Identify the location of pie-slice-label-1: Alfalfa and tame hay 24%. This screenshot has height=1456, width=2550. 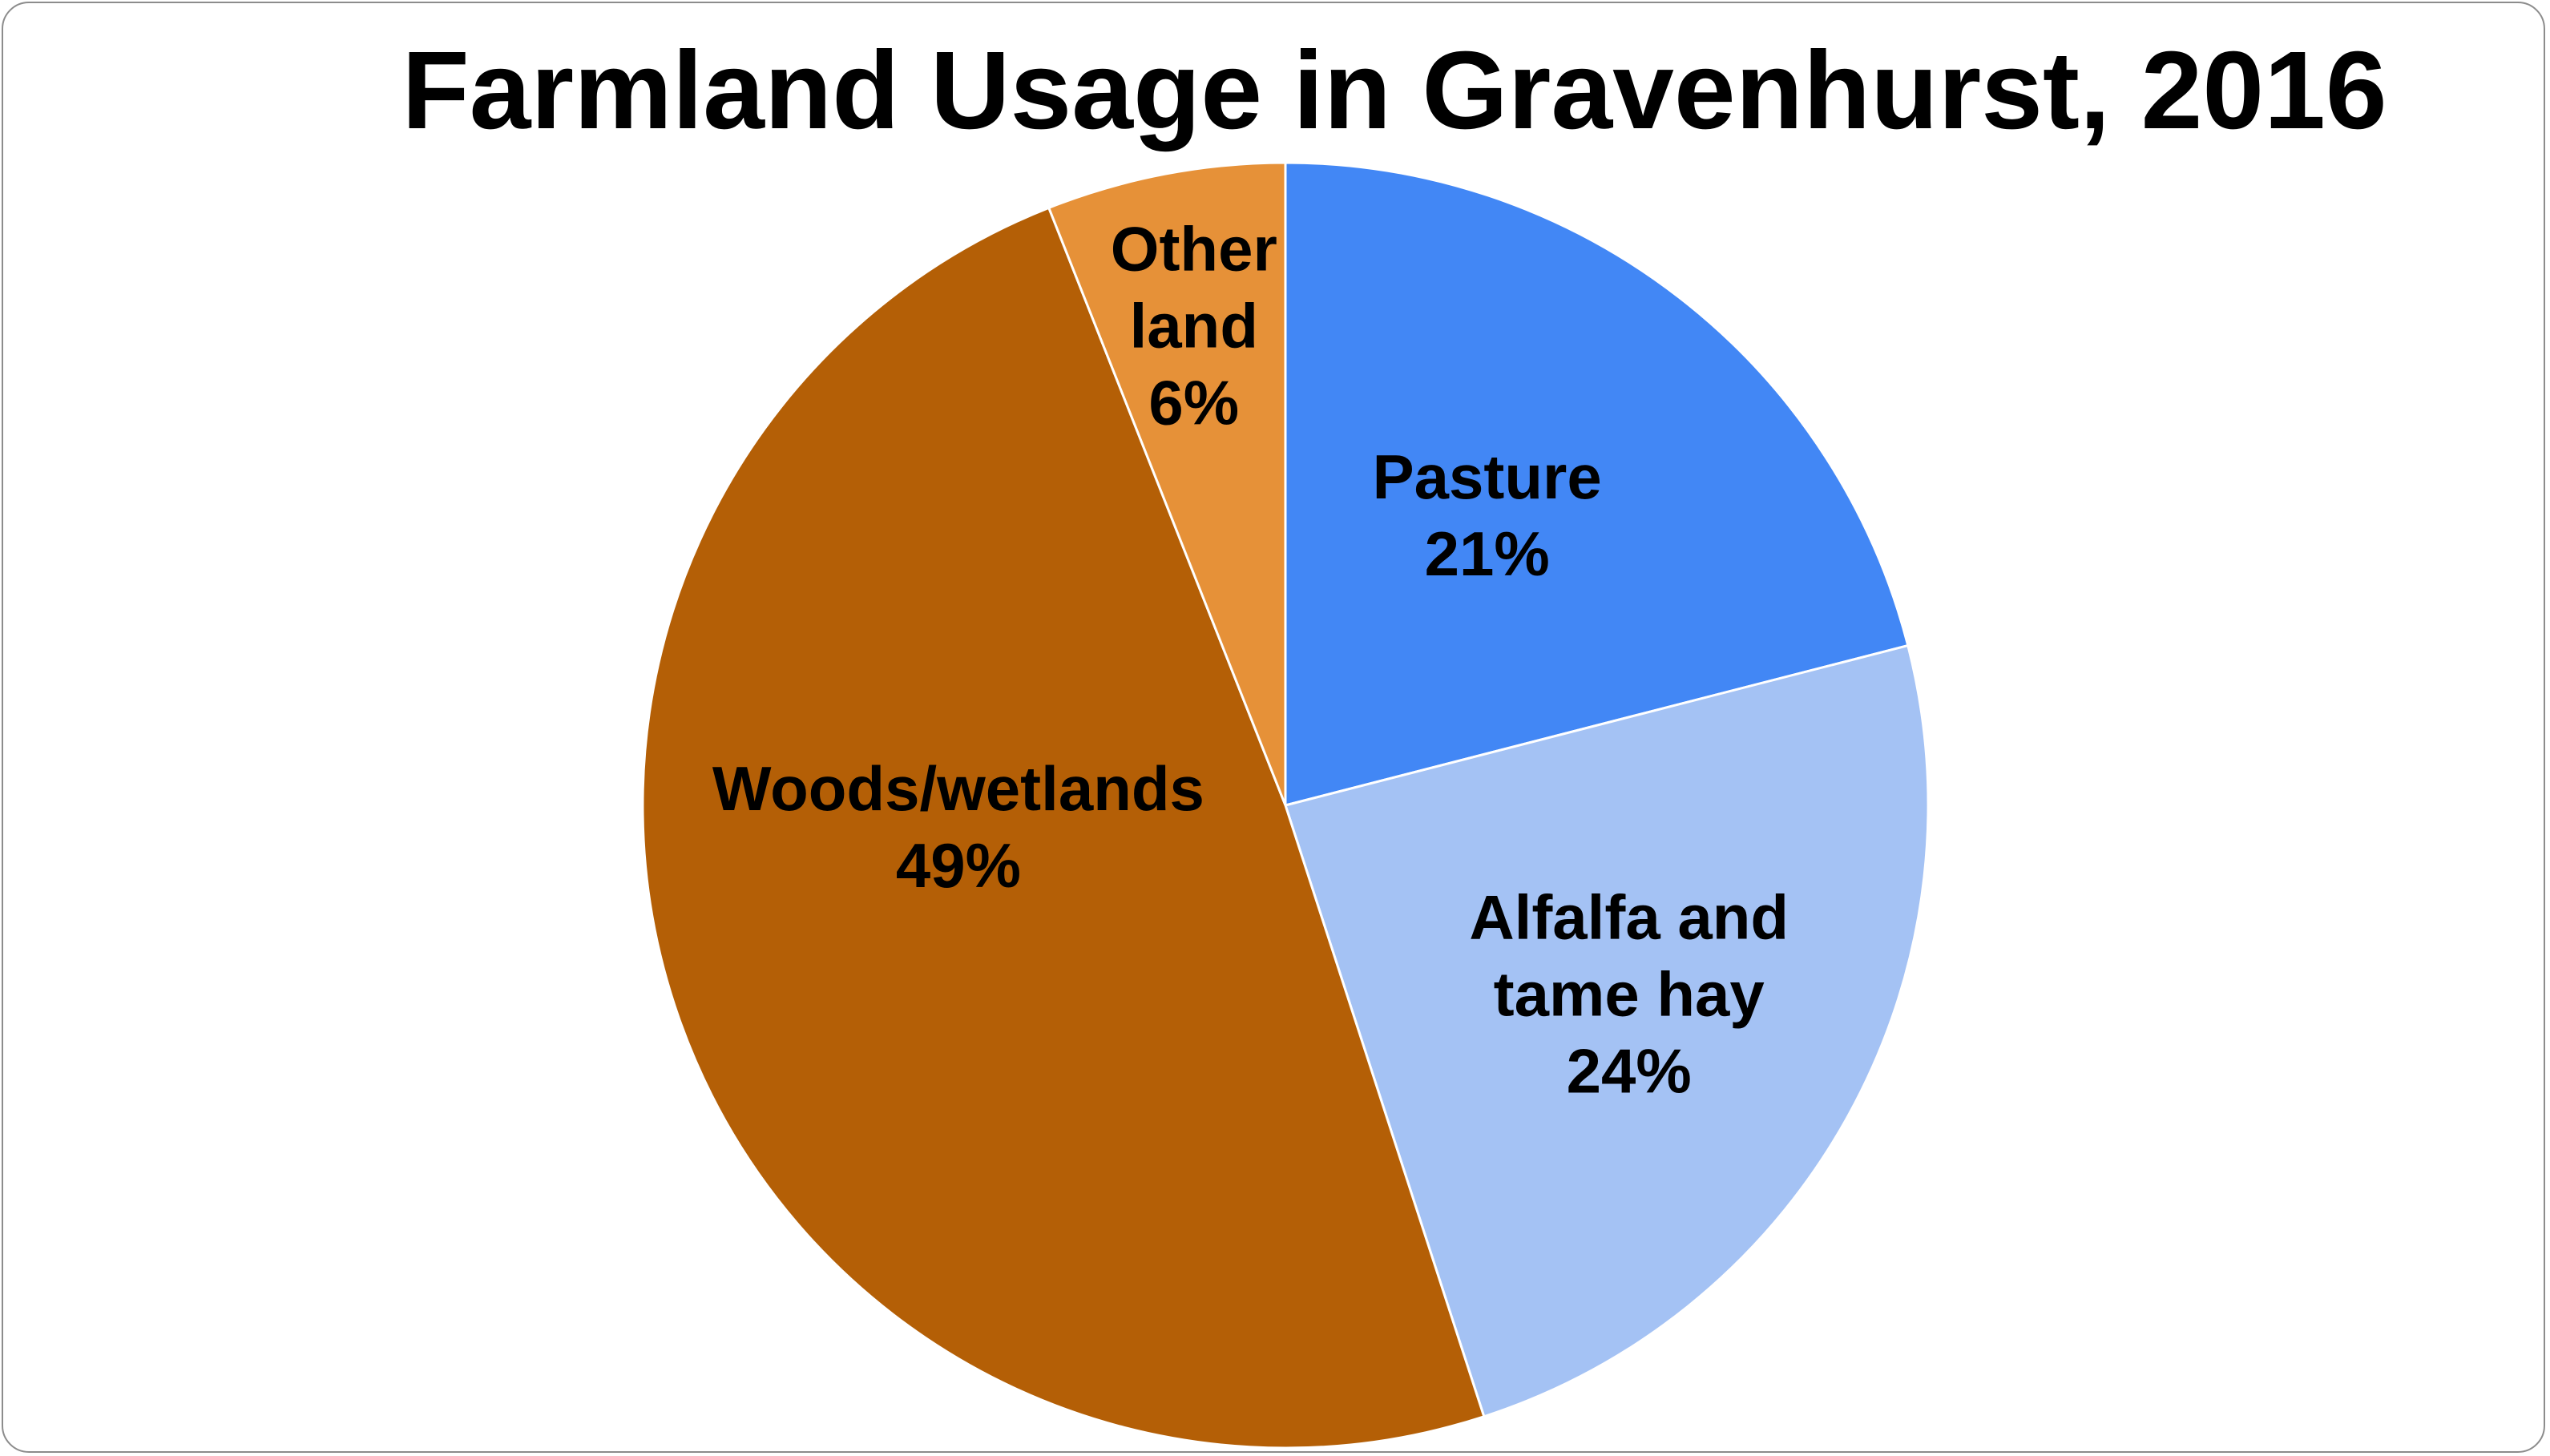
(1629, 995).